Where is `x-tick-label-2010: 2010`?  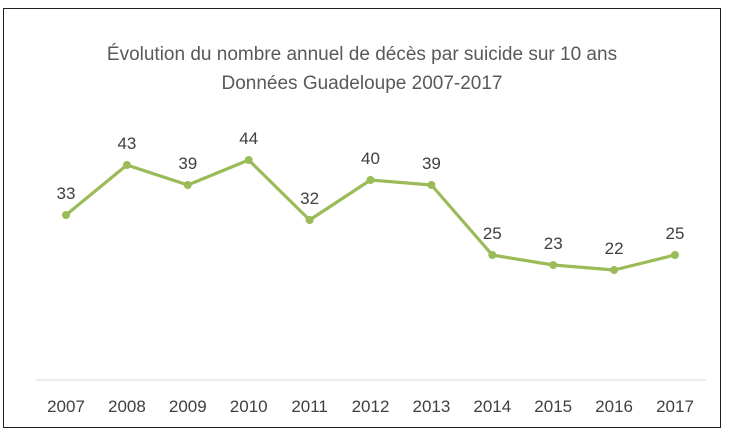
x-tick-label-2010: 2010 is located at coordinates (249, 406).